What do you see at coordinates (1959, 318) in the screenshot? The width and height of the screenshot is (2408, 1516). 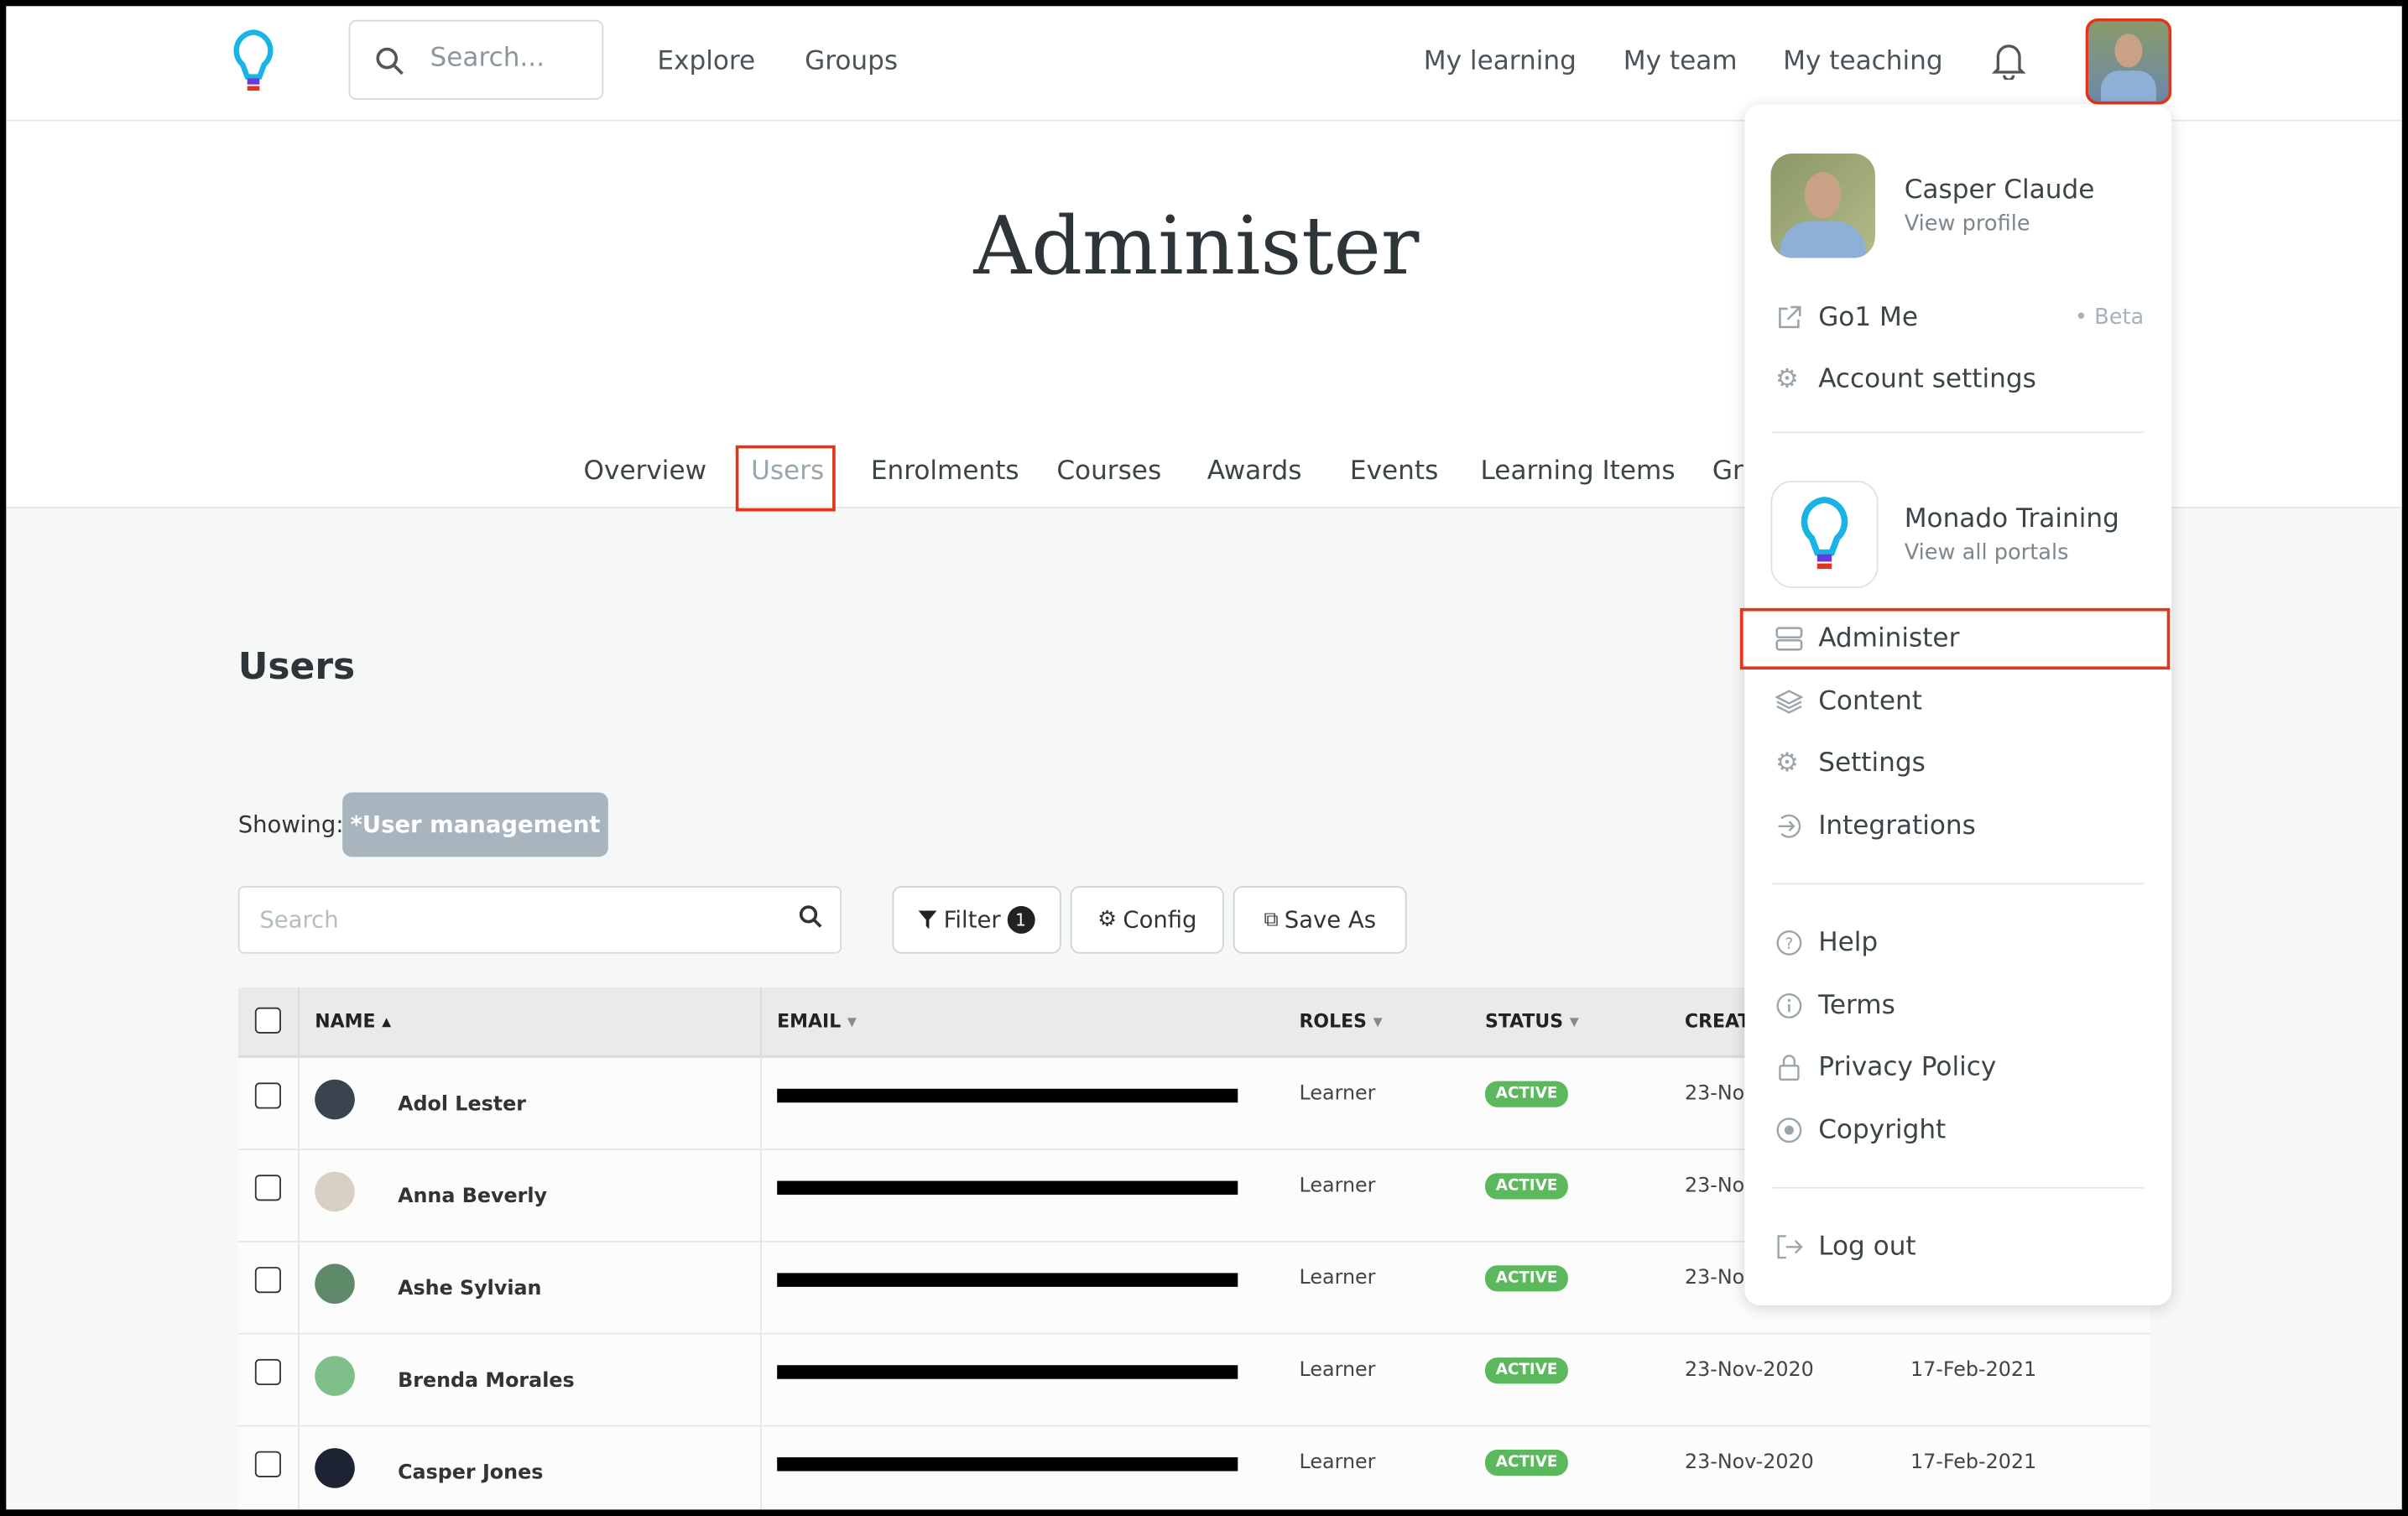 I see `menu-go1-me: Go1 Me • Beta` at bounding box center [1959, 318].